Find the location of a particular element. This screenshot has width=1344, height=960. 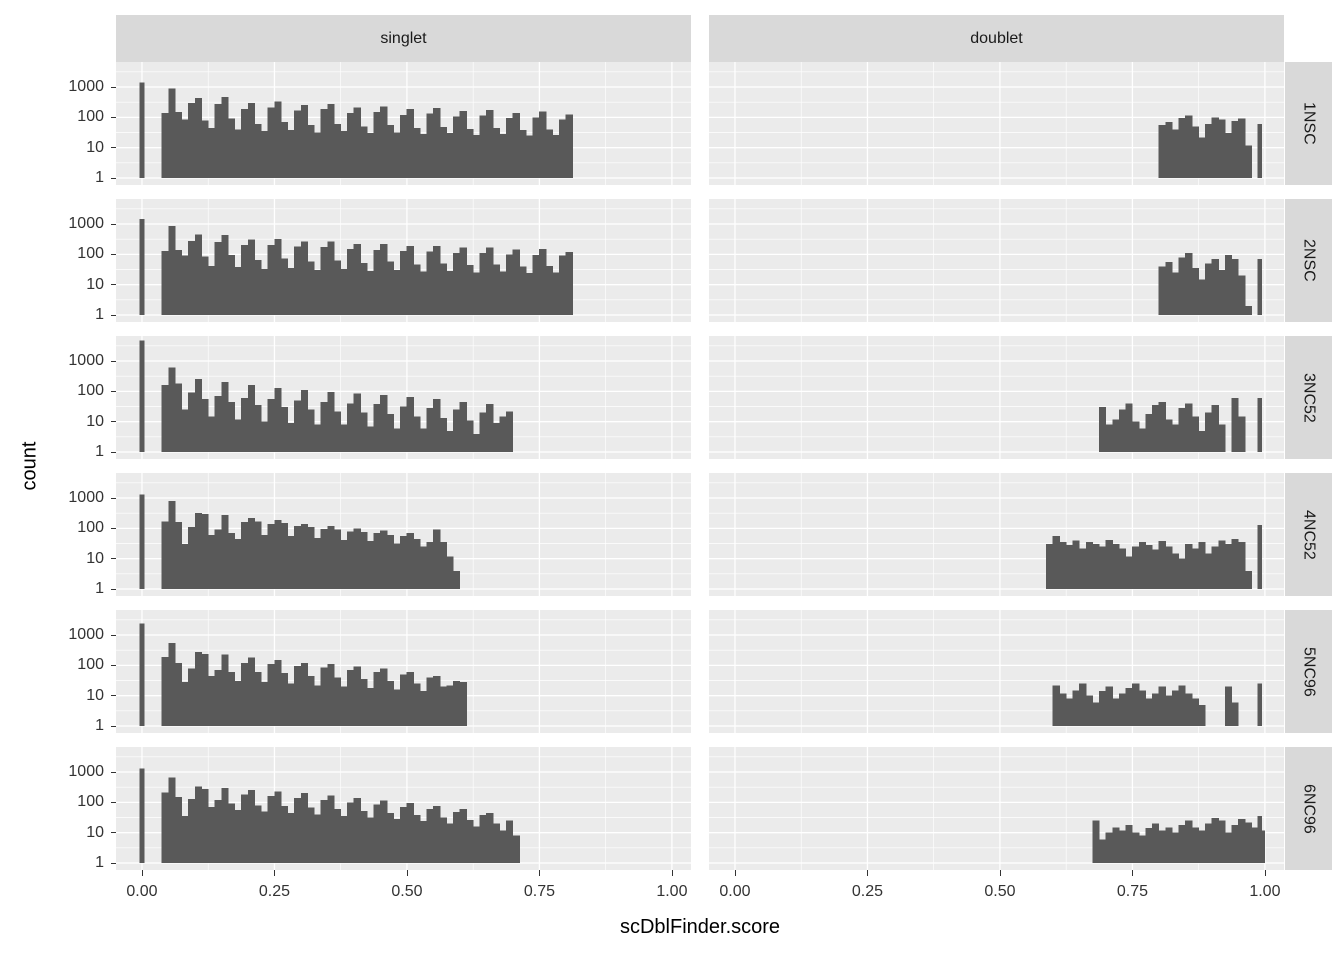

facet-strip-1NSC: 1NSC is located at coordinates (1308, 123).